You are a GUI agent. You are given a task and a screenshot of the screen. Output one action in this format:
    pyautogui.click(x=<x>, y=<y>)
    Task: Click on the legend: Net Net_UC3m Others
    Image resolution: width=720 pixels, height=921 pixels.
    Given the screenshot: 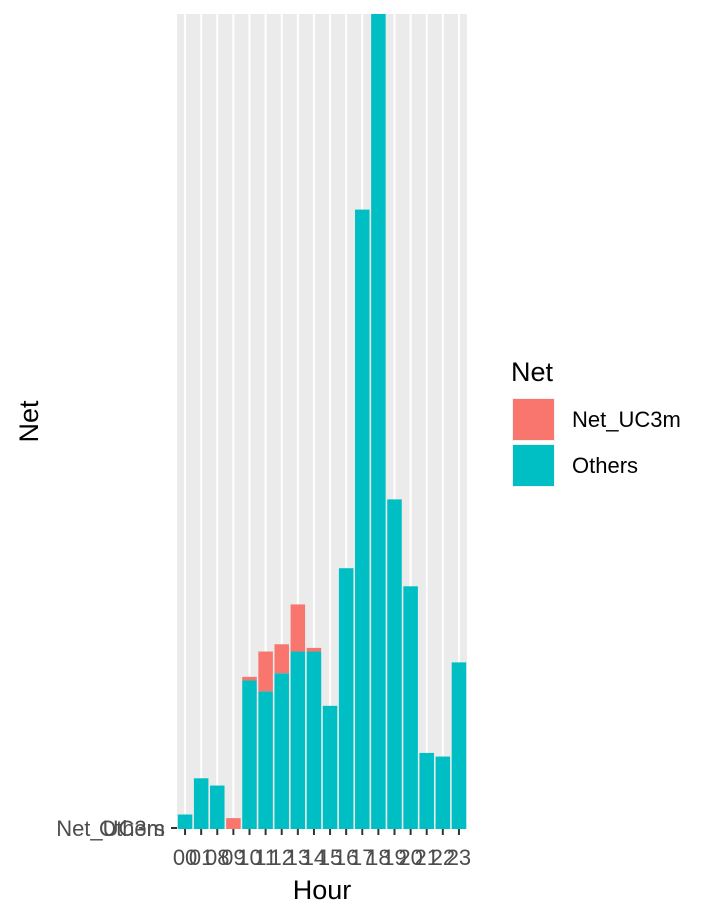 What is the action you would take?
    pyautogui.click(x=596, y=422)
    